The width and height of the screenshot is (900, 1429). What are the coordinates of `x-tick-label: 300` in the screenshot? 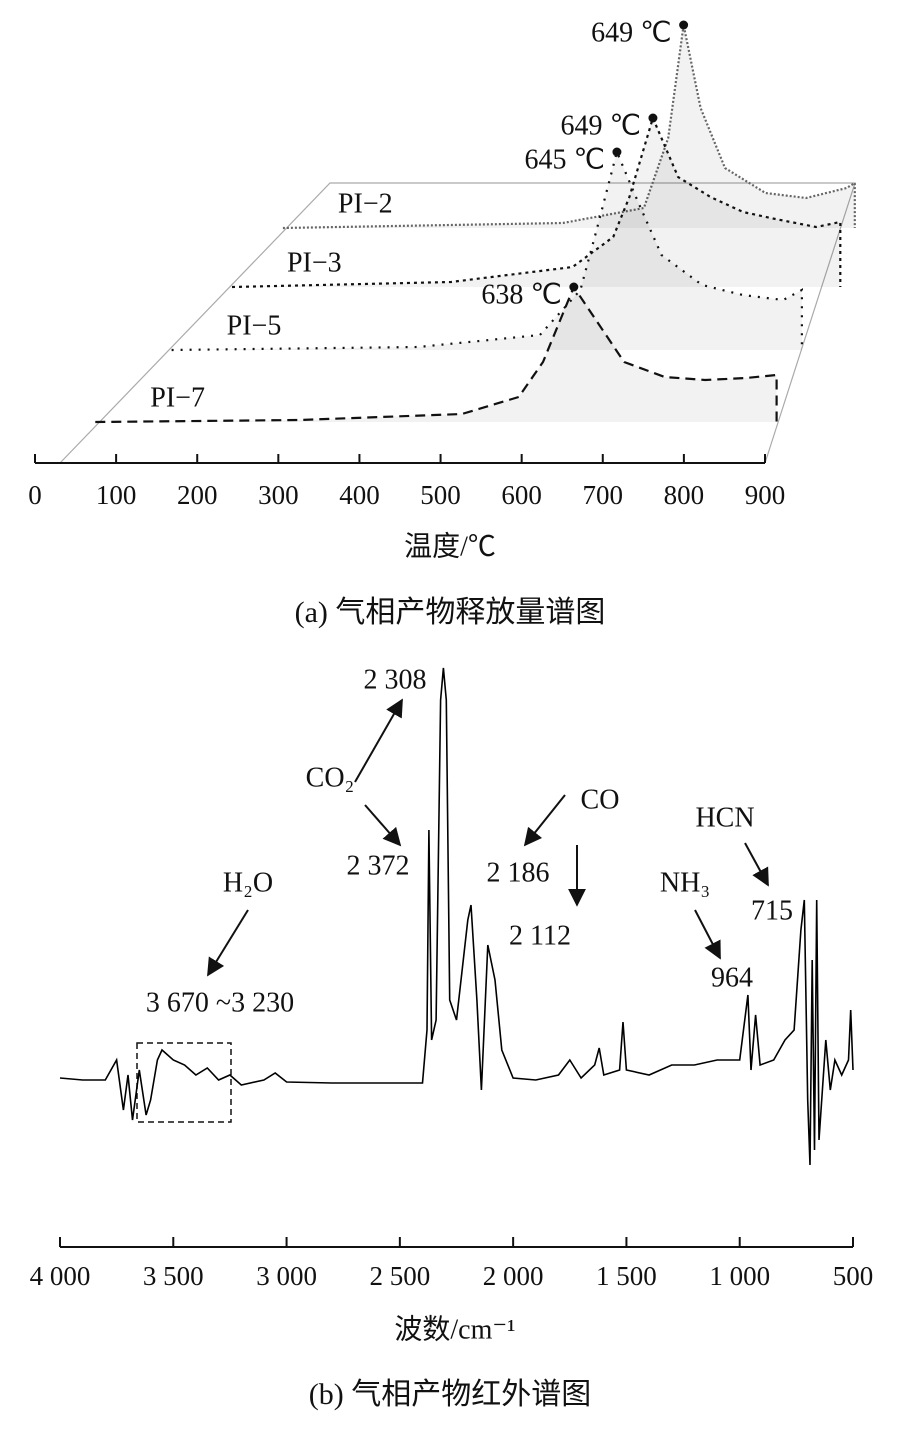 It's located at (278, 495).